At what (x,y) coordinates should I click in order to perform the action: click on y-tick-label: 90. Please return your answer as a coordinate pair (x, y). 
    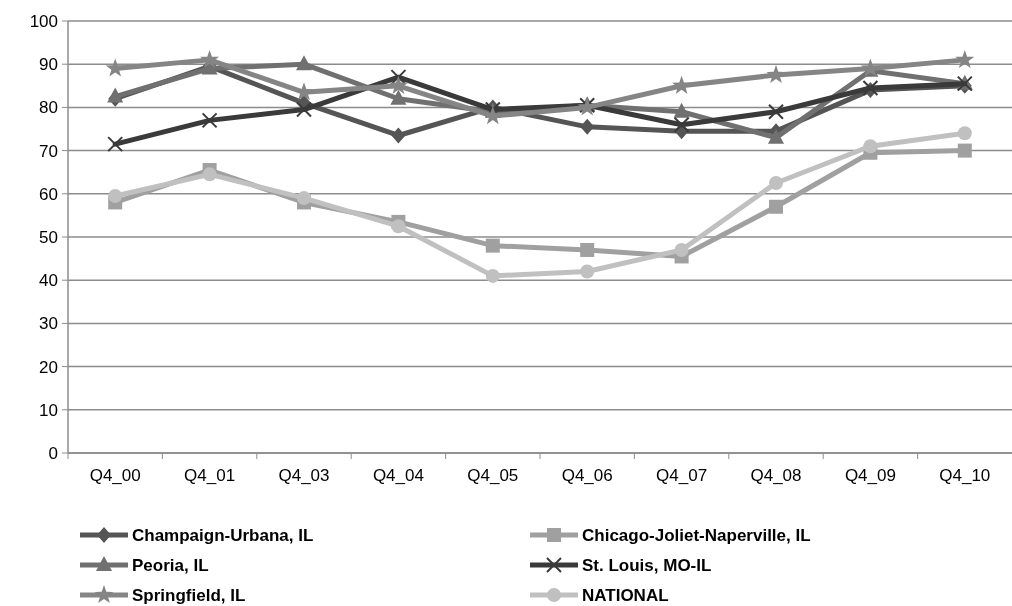
    Looking at the image, I should click on (48, 65).